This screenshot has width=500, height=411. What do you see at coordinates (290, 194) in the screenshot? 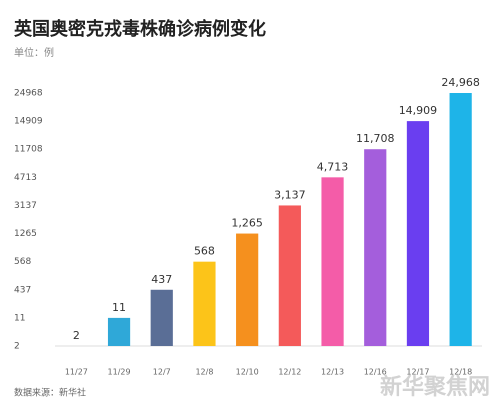
I see `value-label: 3,137` at bounding box center [290, 194].